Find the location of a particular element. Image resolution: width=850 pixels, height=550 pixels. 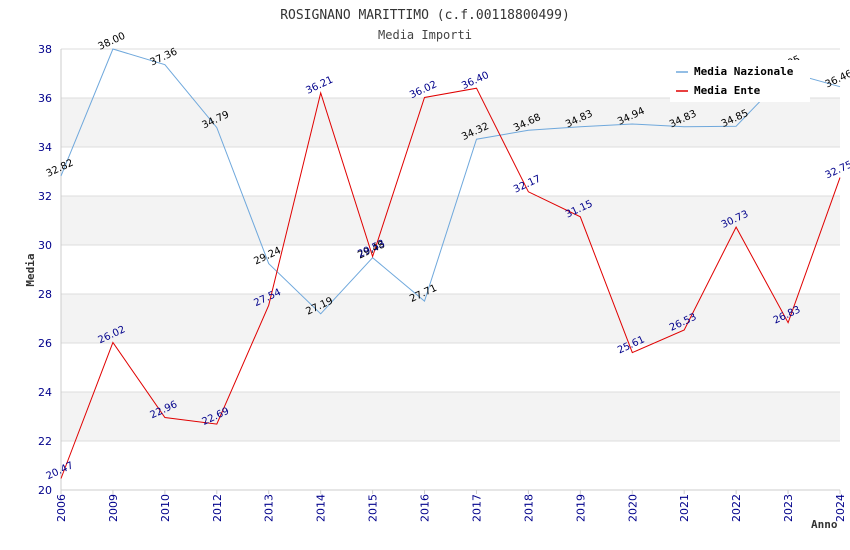

chart-subtitle: Media Importi is located at coordinates (425, 35).